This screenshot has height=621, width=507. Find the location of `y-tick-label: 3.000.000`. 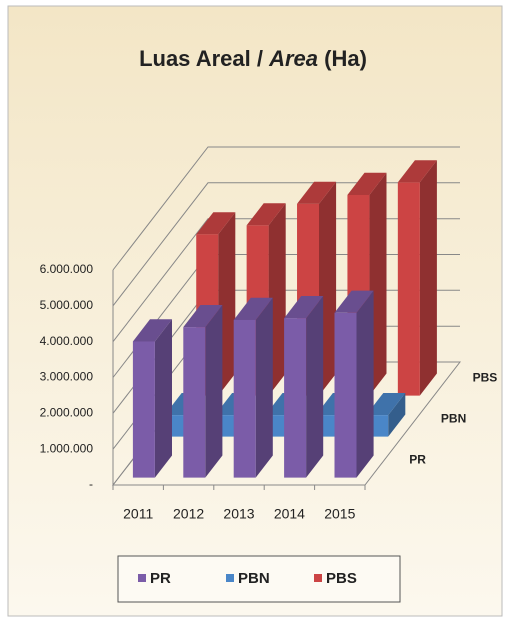

y-tick-label: 3.000.000 is located at coordinates (67, 377).